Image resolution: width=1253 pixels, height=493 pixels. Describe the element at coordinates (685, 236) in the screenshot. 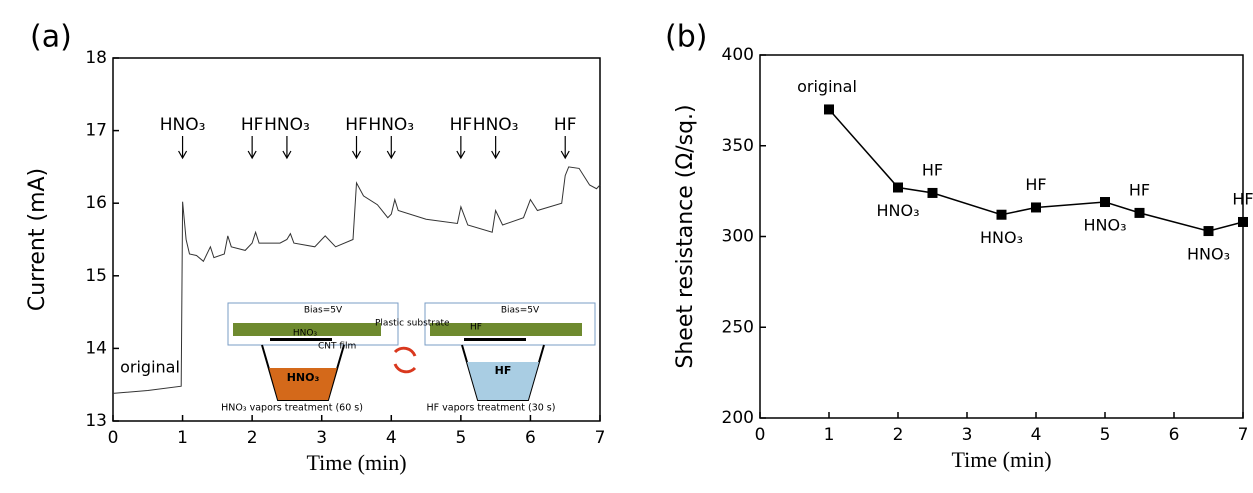

I see `y-axis-label: Sheet resistance (Ω/sq.)` at that location.